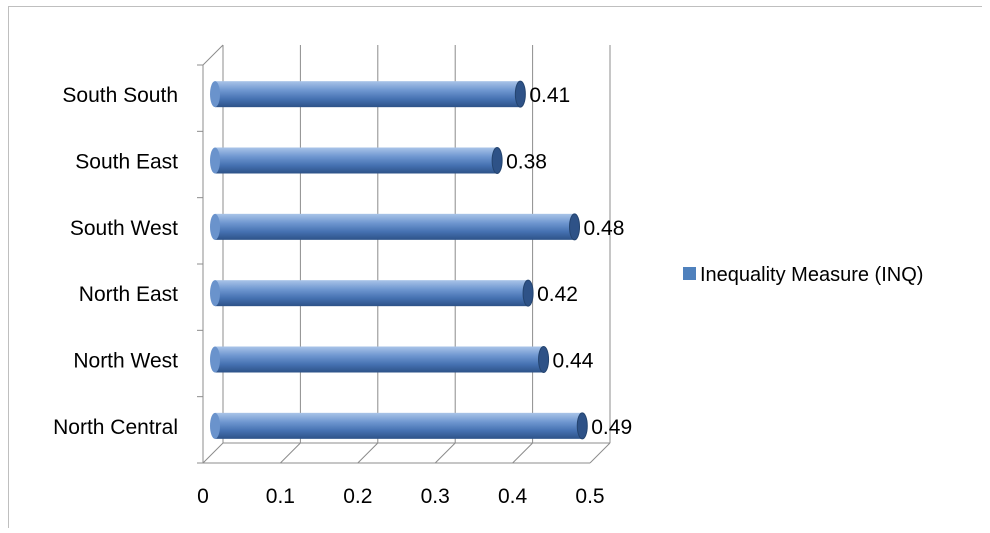 This screenshot has height=533, width=990. Describe the element at coordinates (549, 95) in the screenshot. I see `data-label: 0.41` at that location.